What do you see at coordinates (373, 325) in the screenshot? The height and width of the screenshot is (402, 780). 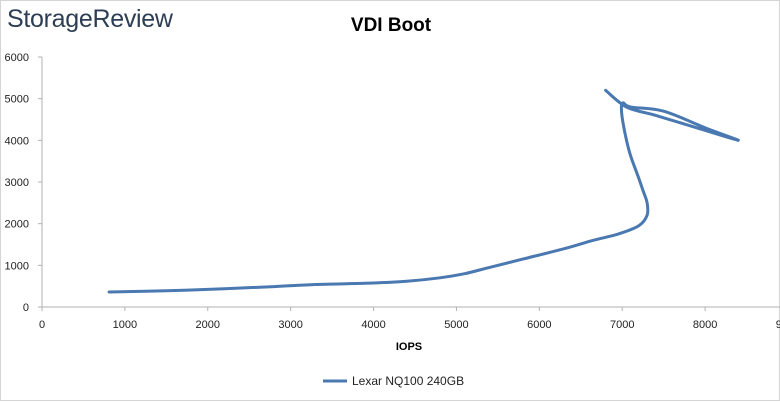 I see `x-tick-label: 4000` at bounding box center [373, 325].